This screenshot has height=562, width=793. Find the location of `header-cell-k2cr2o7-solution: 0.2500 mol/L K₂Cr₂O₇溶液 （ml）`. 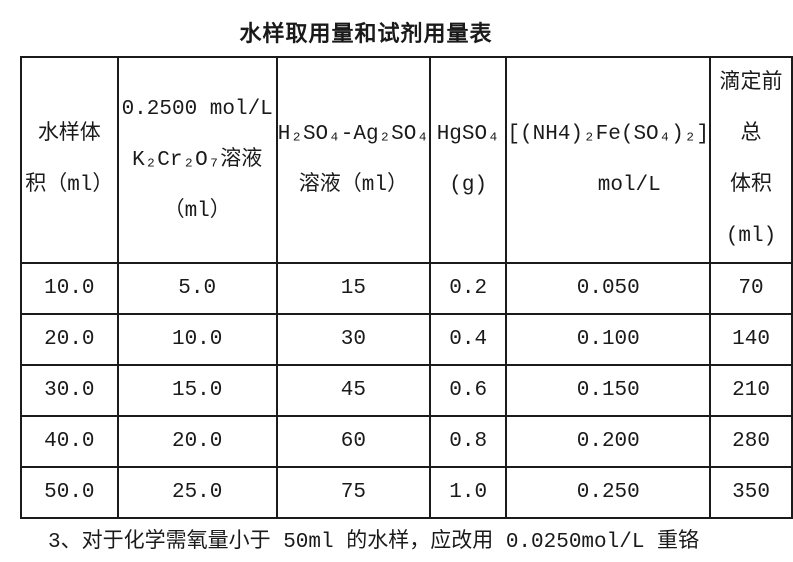

header-cell-k2cr2o7-solution: 0.2500 mol/L K₂Cr₂O₇溶液 （ml） is located at coordinates (197, 160).